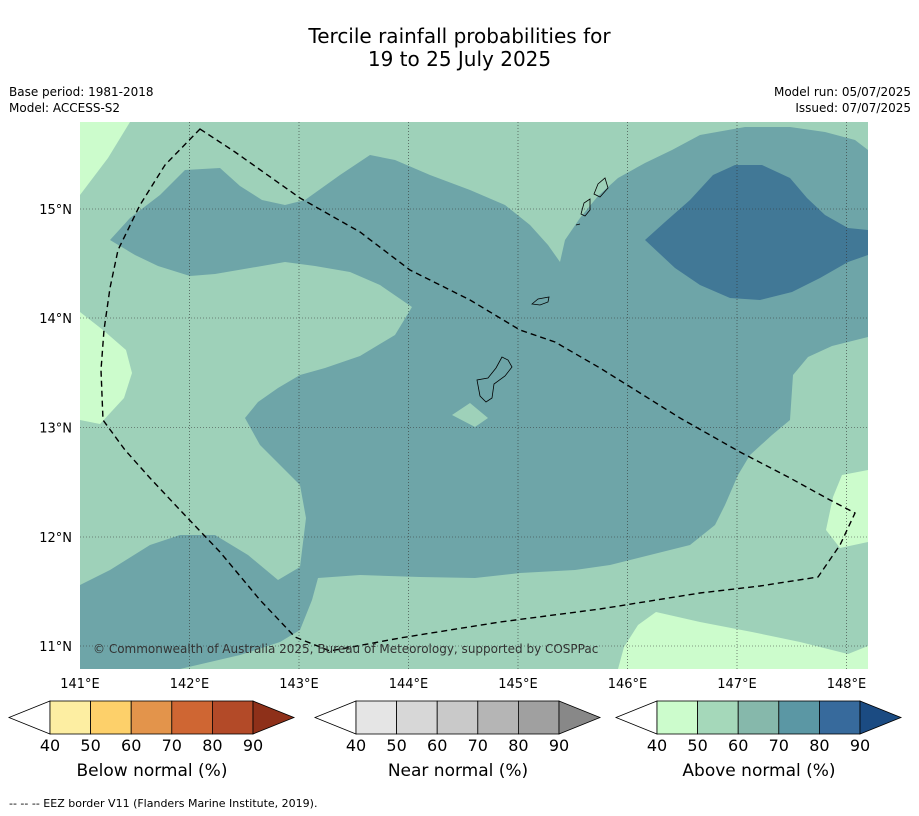 This screenshot has height=816, width=919. What do you see at coordinates (853, 108) in the screenshot?
I see `issued-text: Issued: 07/07/2025` at bounding box center [853, 108].